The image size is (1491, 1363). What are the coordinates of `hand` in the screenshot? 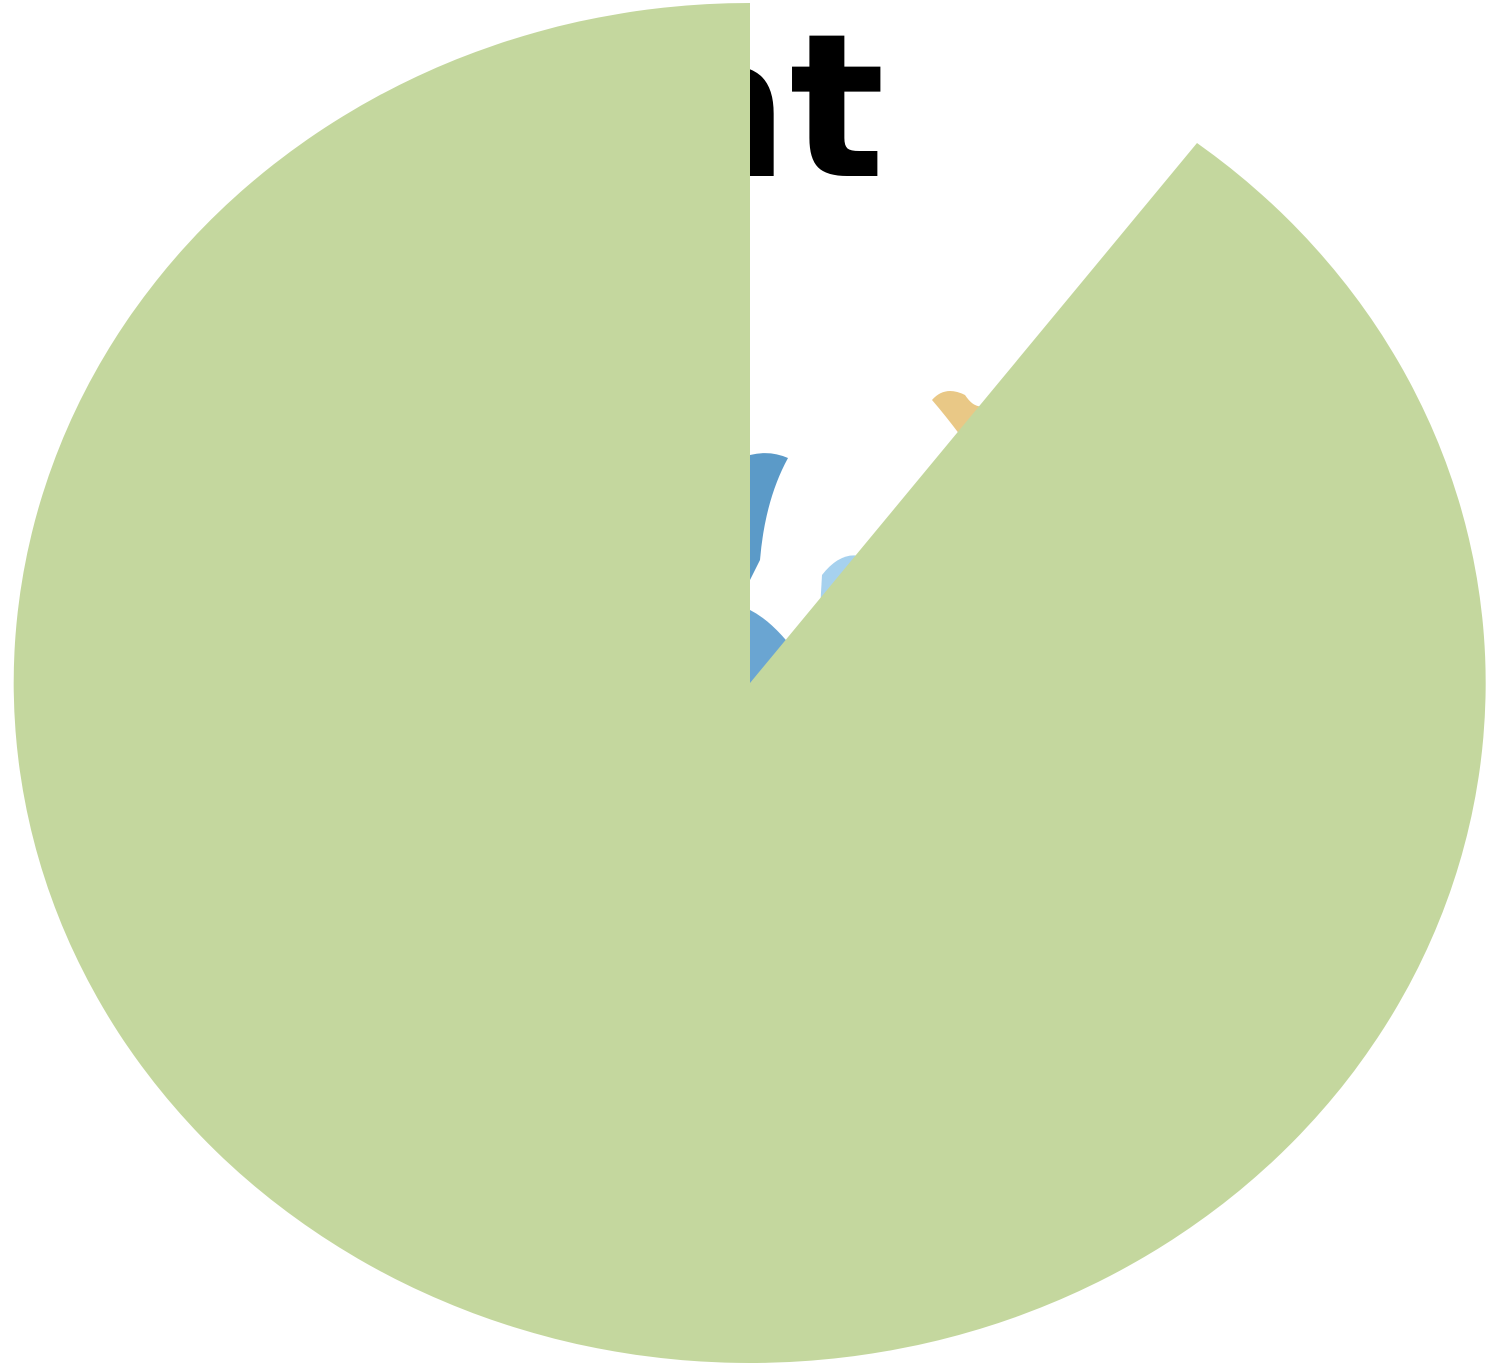 It's located at (958, 413).